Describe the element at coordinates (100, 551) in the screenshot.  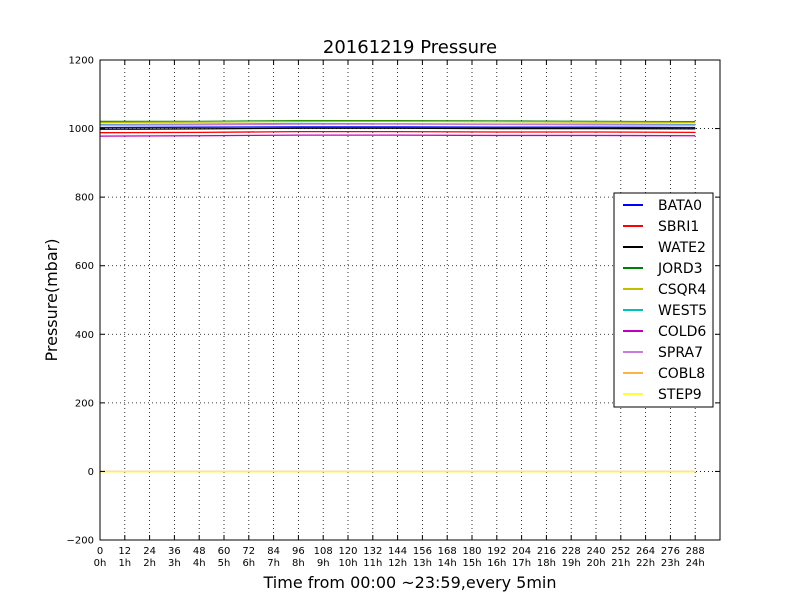
I see `x-tick-label: 0` at that location.